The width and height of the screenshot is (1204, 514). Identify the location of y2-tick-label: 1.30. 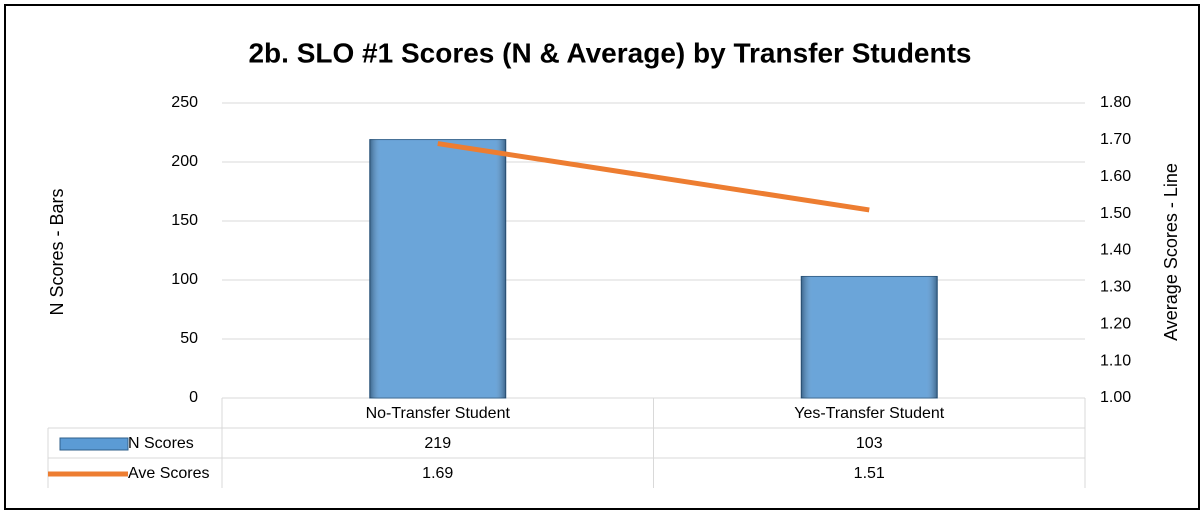
(1115, 287).